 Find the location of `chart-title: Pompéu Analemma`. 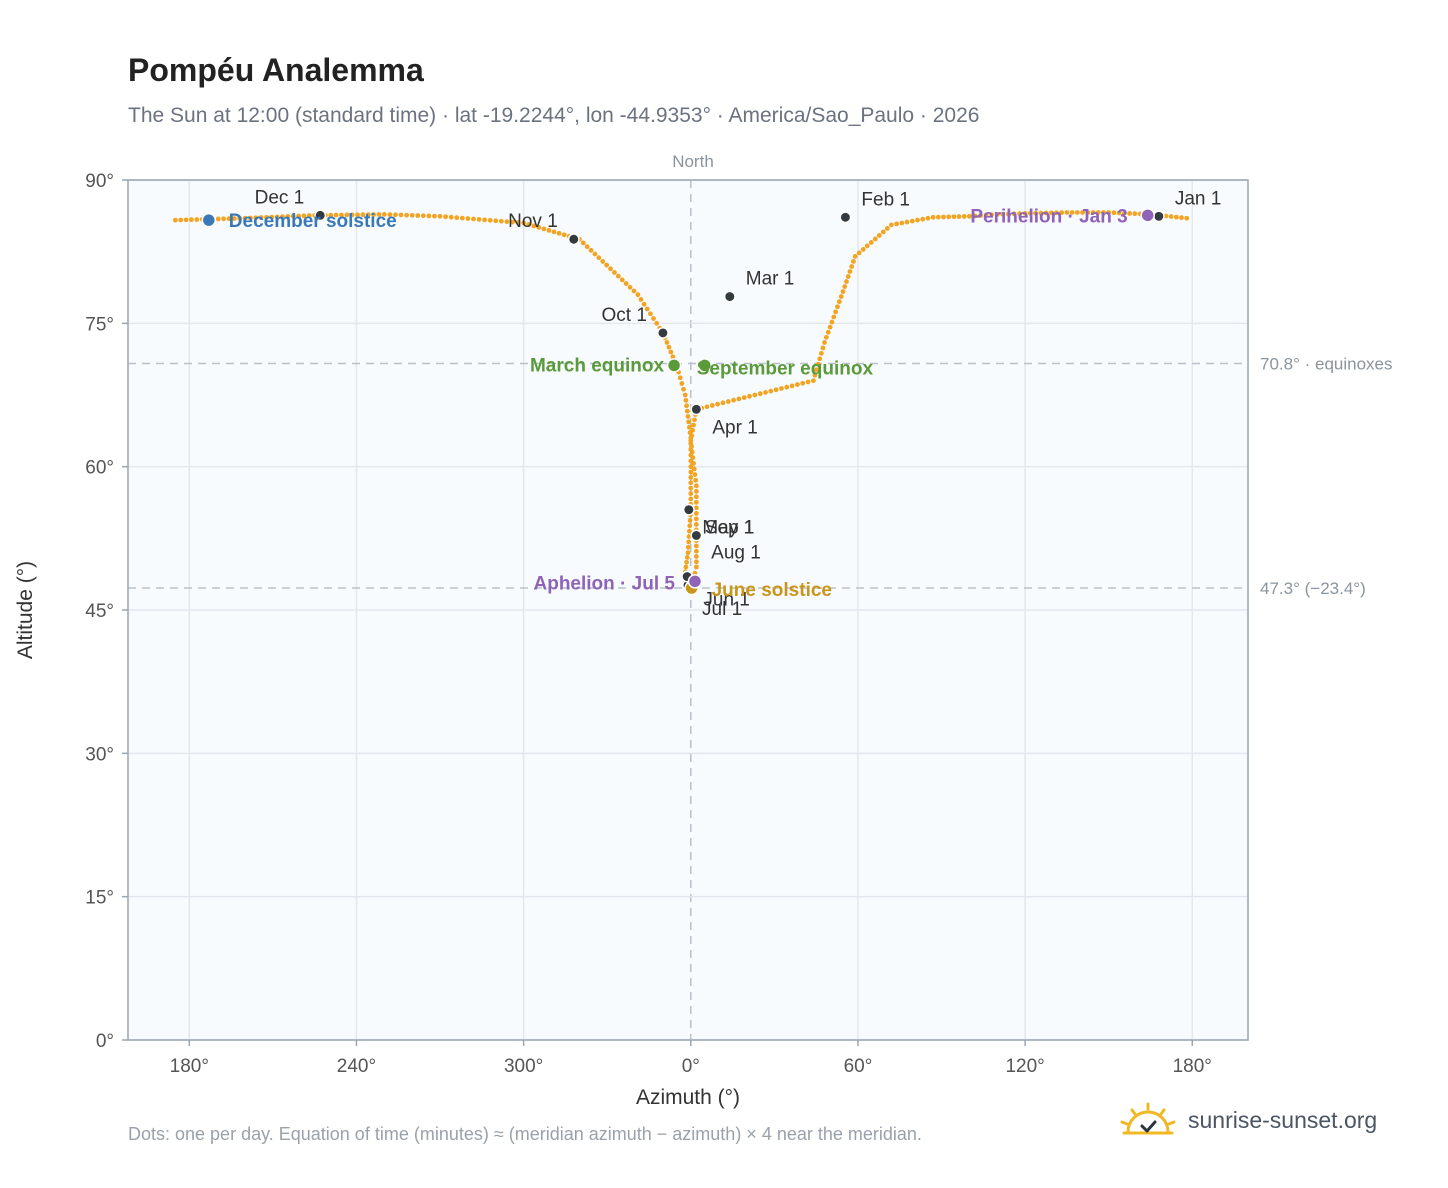

chart-title: Pompéu Analemma is located at coordinates (276, 70).